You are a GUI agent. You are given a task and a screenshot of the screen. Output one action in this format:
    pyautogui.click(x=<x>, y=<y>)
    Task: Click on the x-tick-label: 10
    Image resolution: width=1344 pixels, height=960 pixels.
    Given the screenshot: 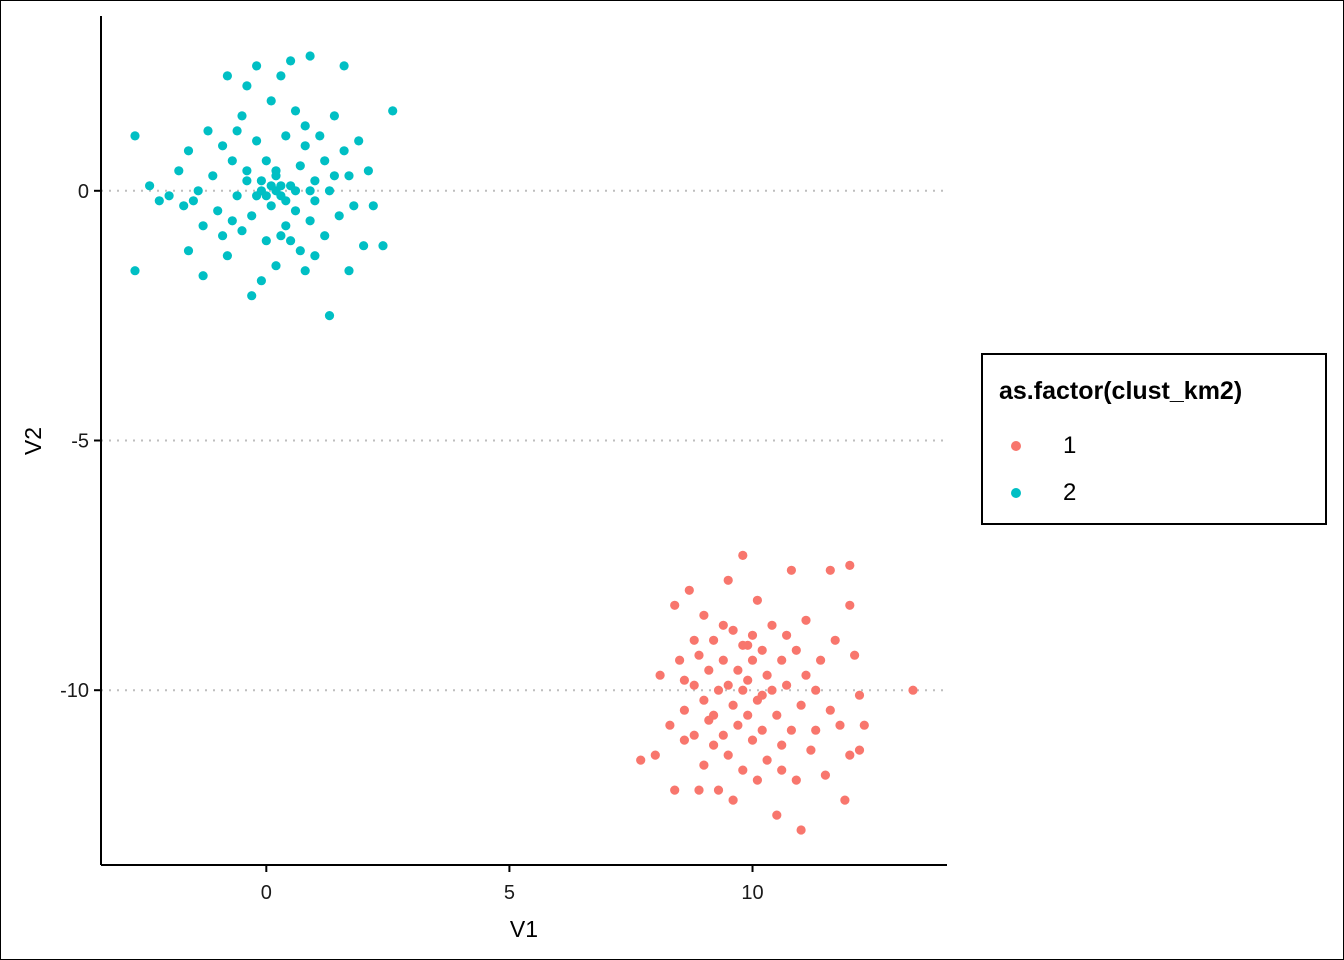 What is the action you would take?
    pyautogui.click(x=752, y=893)
    